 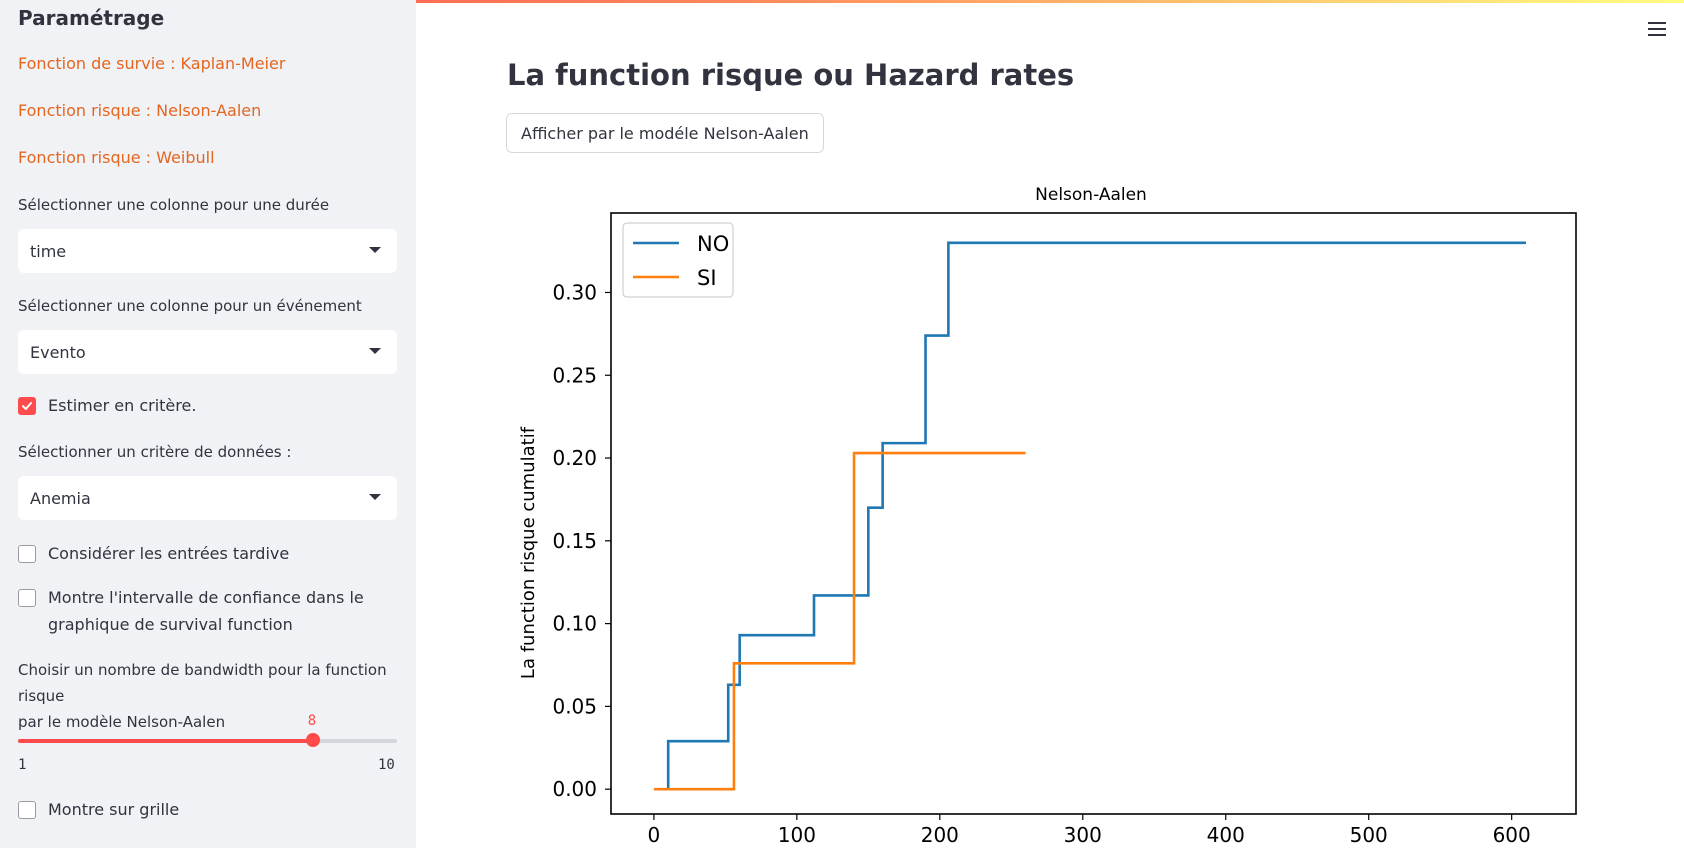 What do you see at coordinates (152, 63) in the screenshot?
I see `link-kaplan-meier: Fonction de survie : Kaplan-Meier` at bounding box center [152, 63].